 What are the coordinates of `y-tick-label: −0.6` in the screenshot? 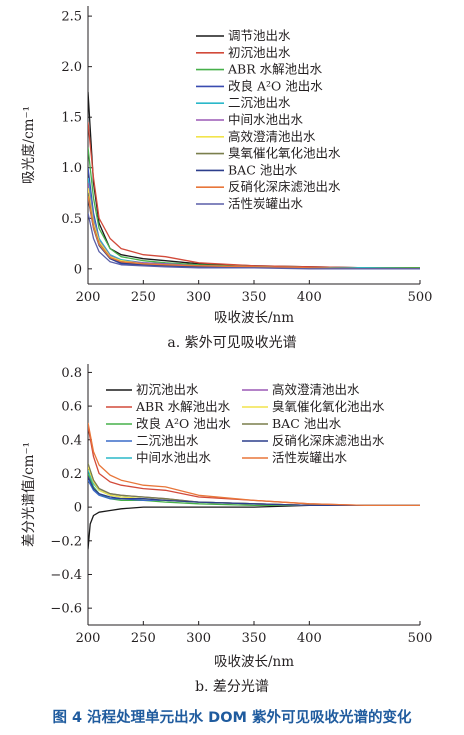 It's located at (66, 609).